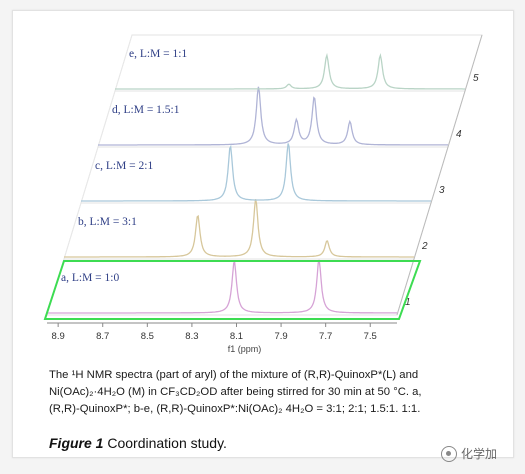 The width and height of the screenshot is (525, 474). What do you see at coordinates (424, 246) in the screenshot?
I see `depth-tick-label-2: 2` at bounding box center [424, 246].